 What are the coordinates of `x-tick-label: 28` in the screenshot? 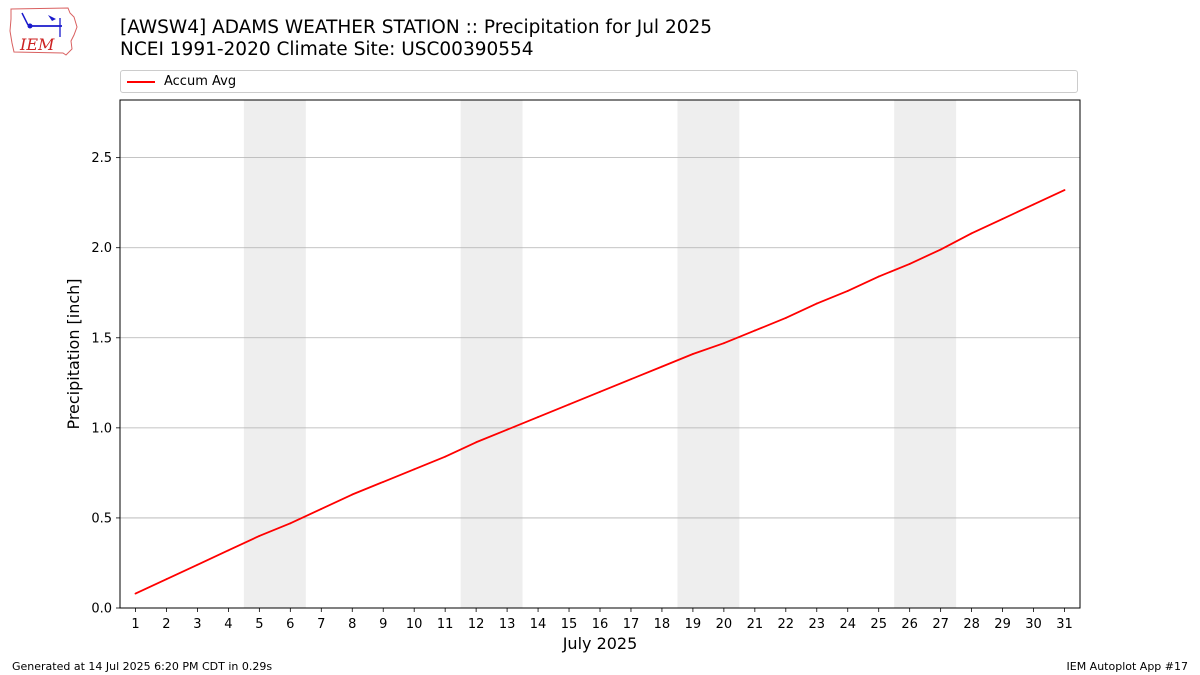 It's located at (971, 624).